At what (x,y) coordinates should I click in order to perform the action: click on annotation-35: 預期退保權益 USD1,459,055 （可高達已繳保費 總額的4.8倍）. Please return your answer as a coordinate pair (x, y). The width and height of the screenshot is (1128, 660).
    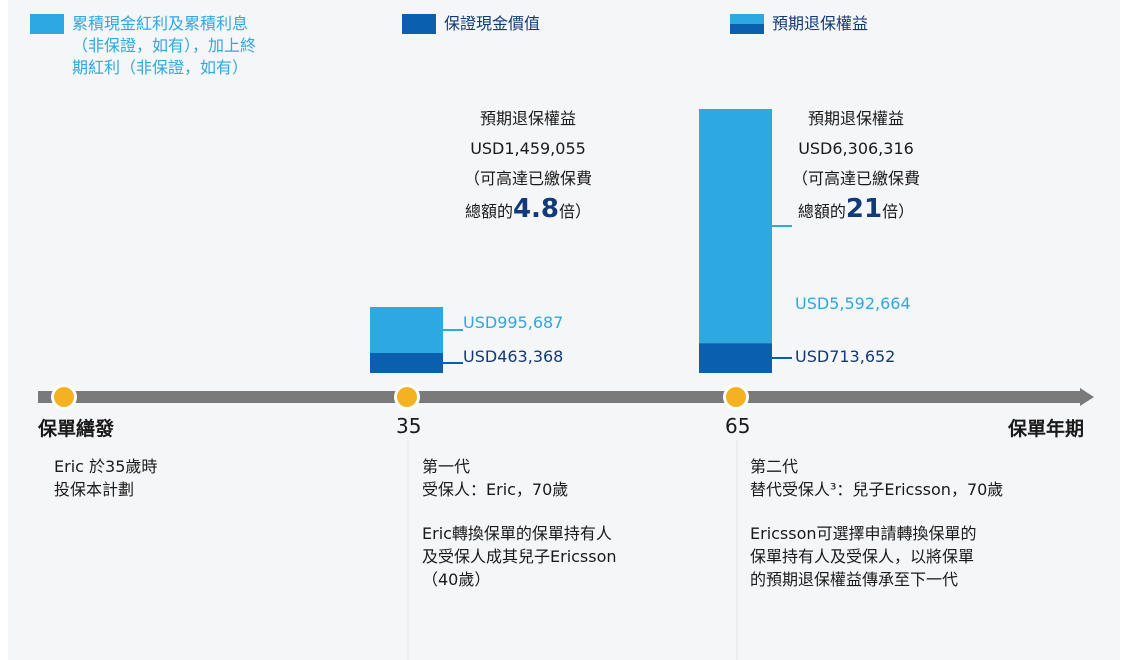
    Looking at the image, I should click on (527, 166).